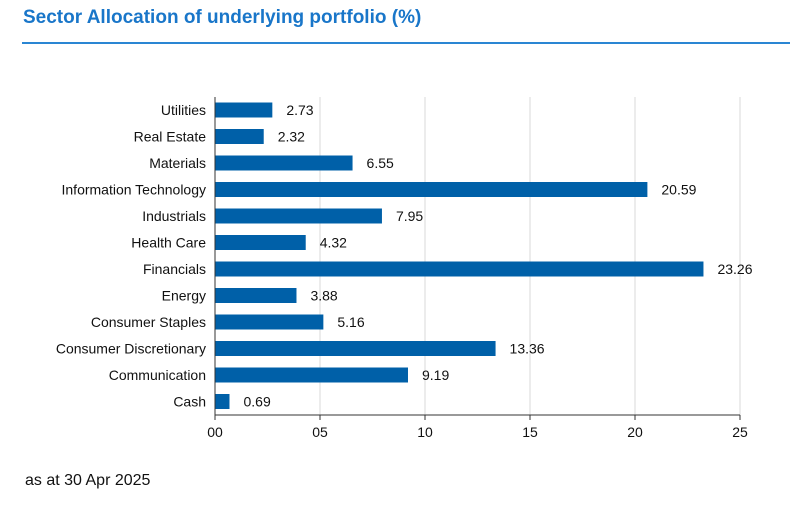  Describe the element at coordinates (734, 269) in the screenshot. I see `data-label: 23.26` at that location.